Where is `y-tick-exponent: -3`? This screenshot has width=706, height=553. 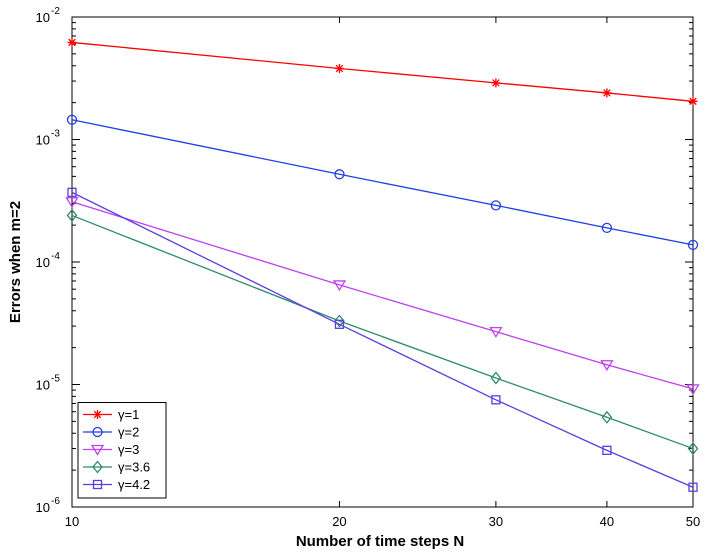 y-tick-exponent: -3 is located at coordinates (55, 134).